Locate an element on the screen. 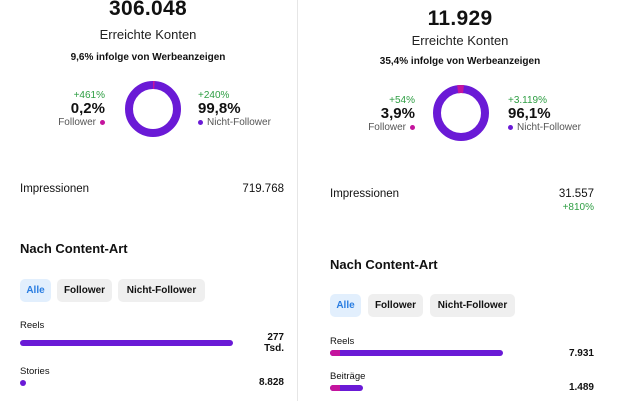 The height and width of the screenshot is (401, 638). bar-label-posts: Beiträge is located at coordinates (348, 376).